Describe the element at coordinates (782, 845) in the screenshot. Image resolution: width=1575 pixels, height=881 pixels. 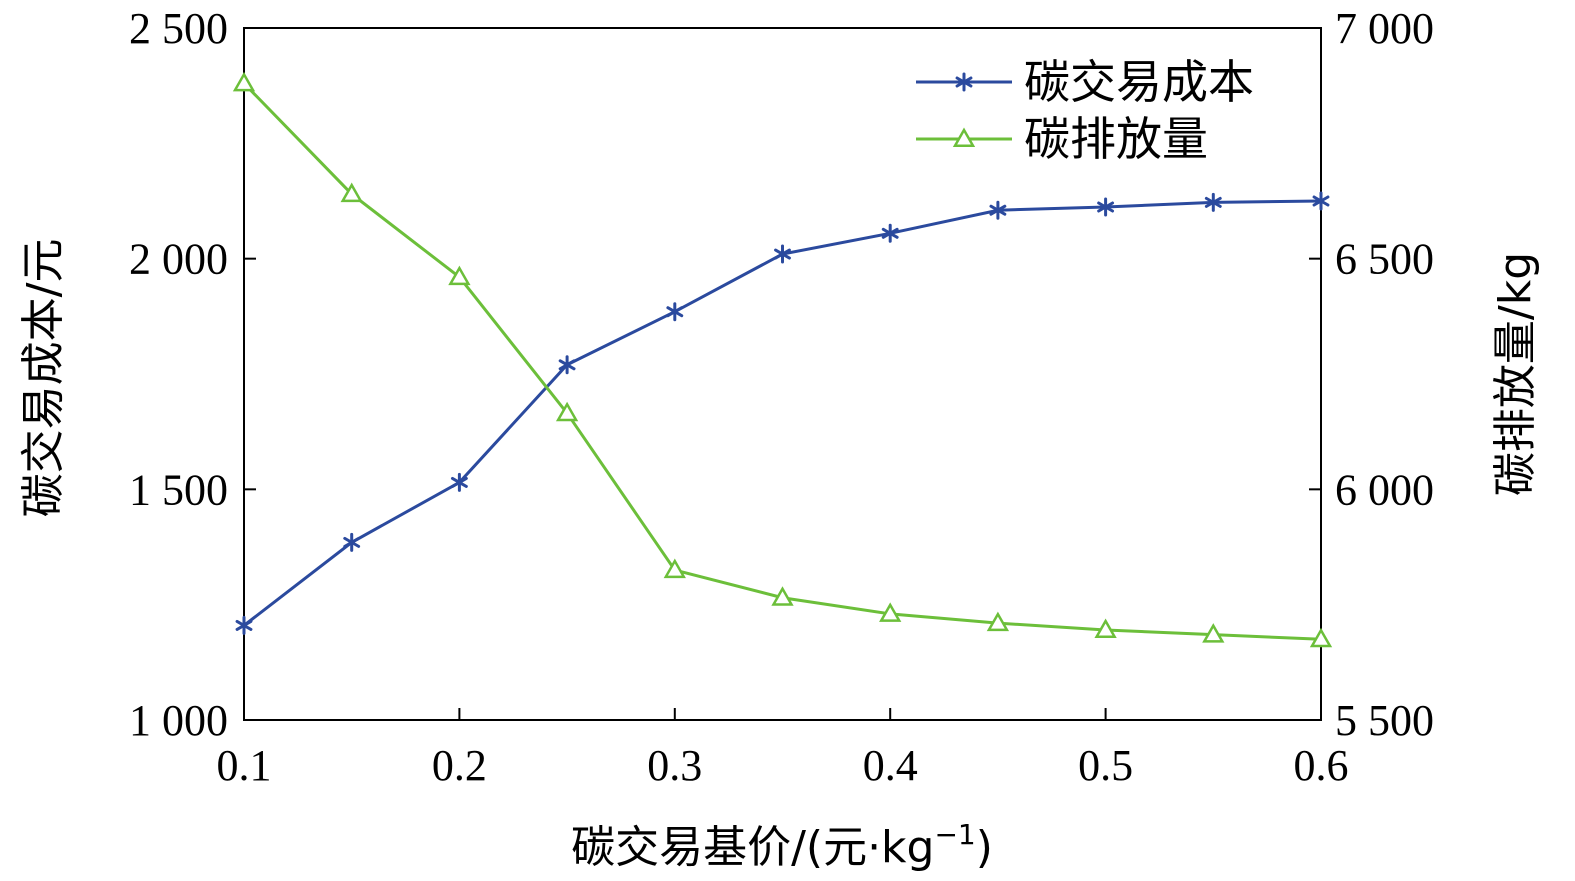
I see `x-axis-title: 碳交易基价/(元·kg−1)` at that location.